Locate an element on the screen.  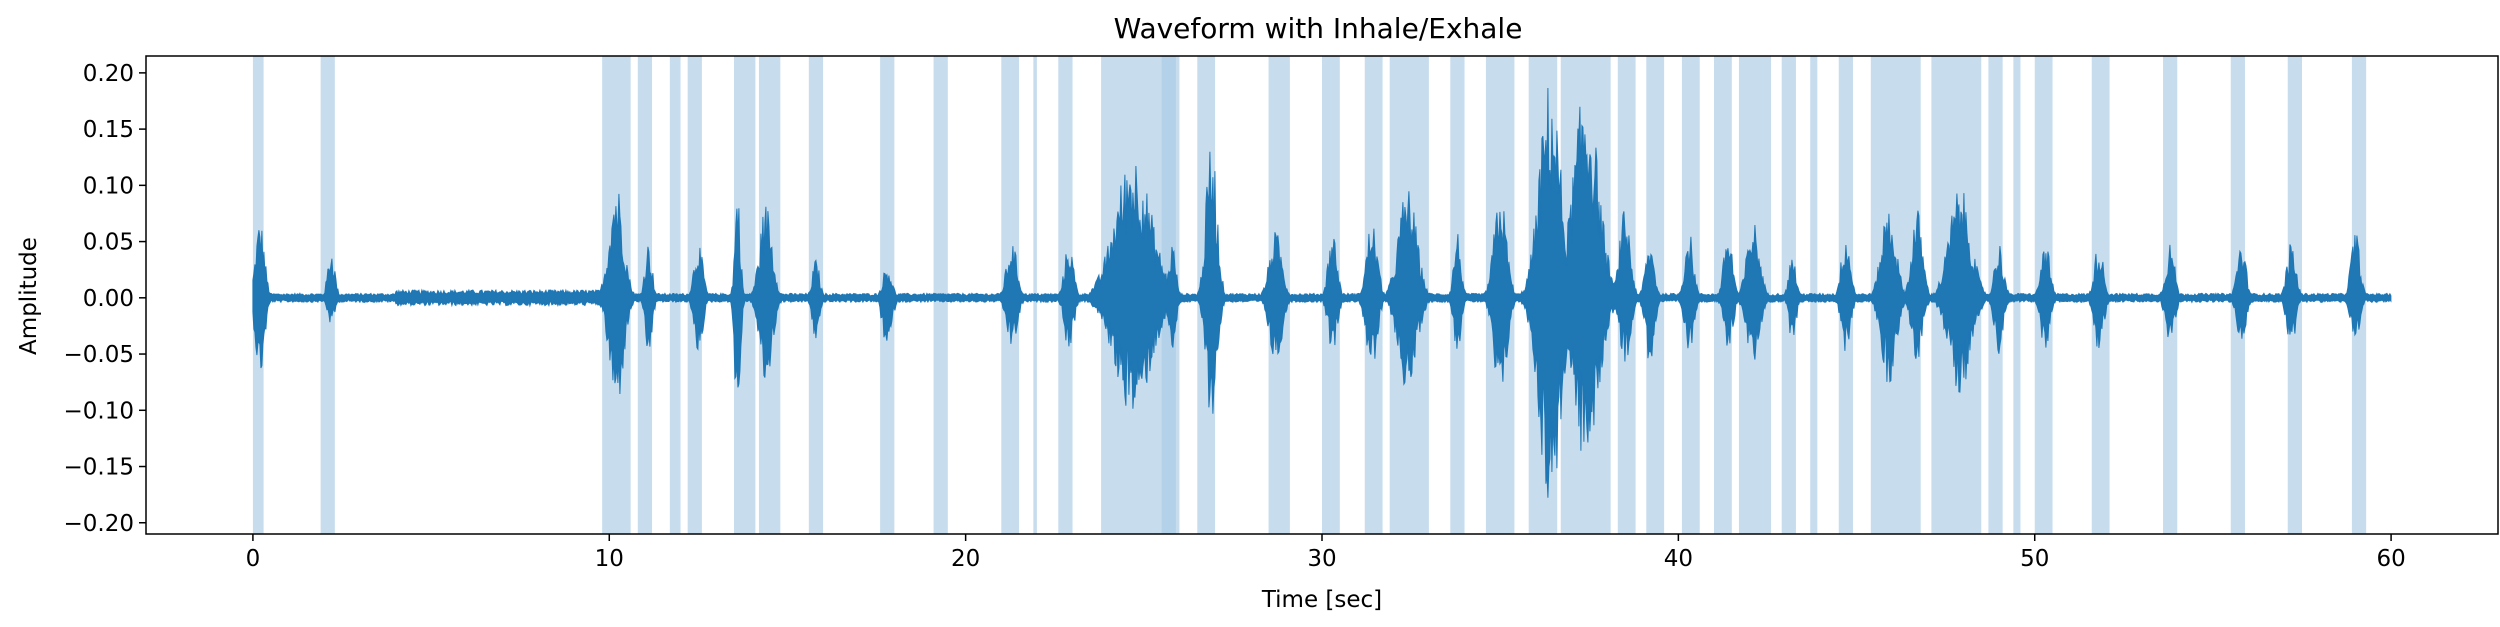
y-axis-label: Amplitude is located at coordinates (29, 296).